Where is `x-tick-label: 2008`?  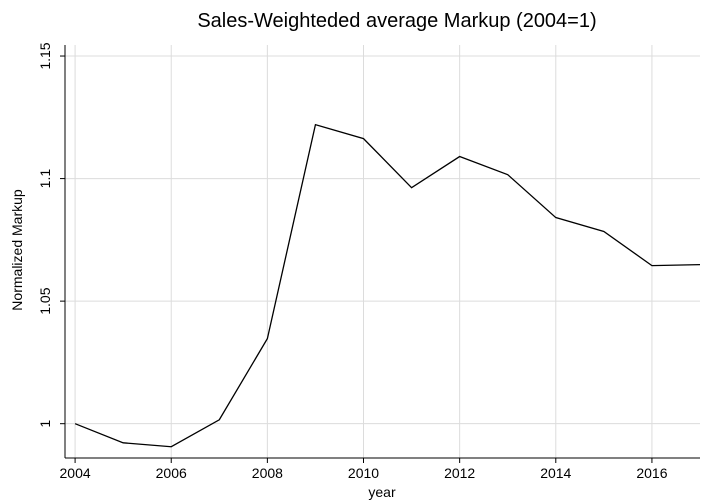 x-tick-label: 2008 is located at coordinates (267, 473).